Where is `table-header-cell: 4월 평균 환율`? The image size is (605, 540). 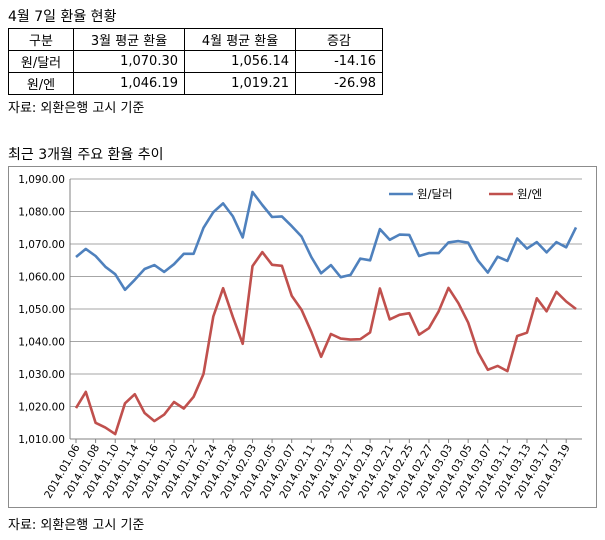 table-header-cell: 4월 평균 환율 is located at coordinates (240, 39).